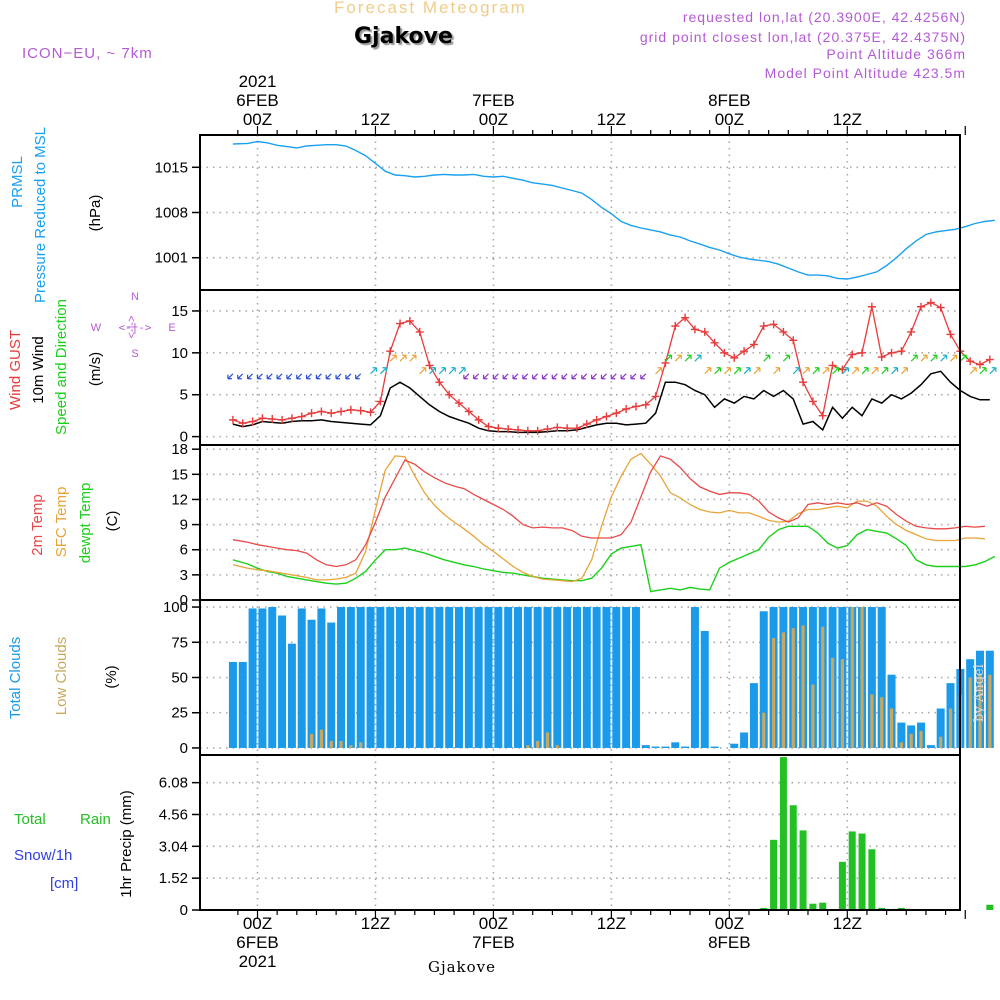 This screenshot has width=1000, height=1000. What do you see at coordinates (403, 36) in the screenshot?
I see `location-title: Gjakove` at bounding box center [403, 36].